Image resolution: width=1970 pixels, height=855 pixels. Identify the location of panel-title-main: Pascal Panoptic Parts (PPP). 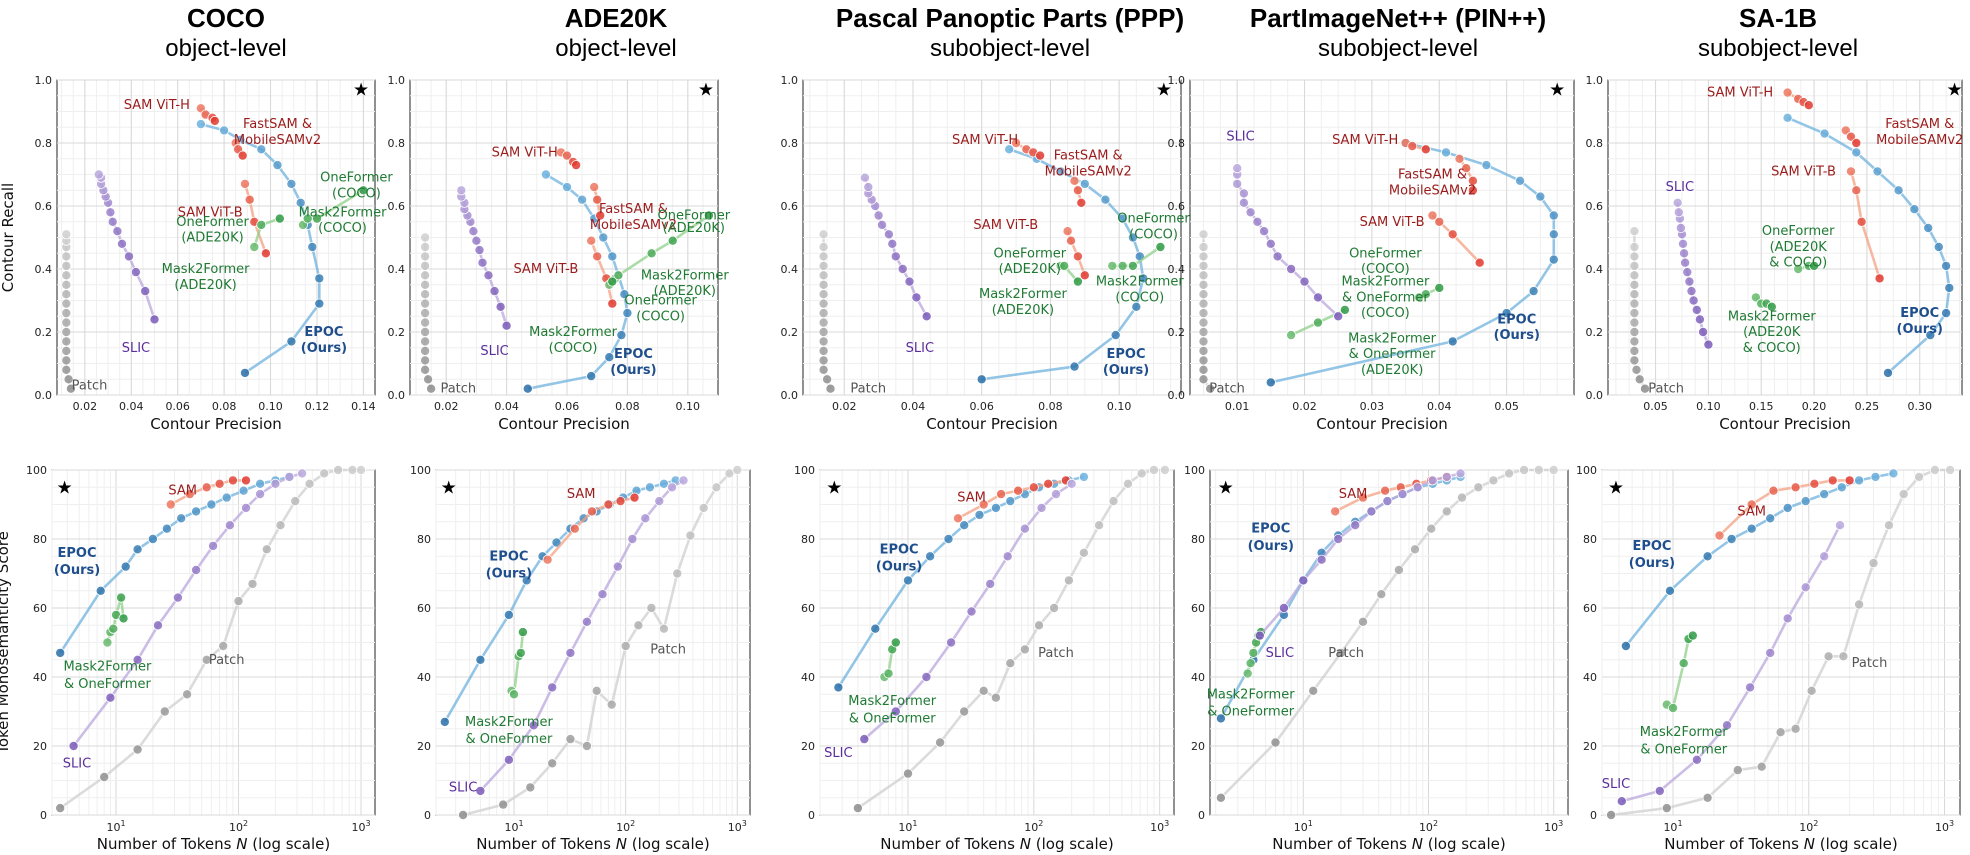
(1010, 18).